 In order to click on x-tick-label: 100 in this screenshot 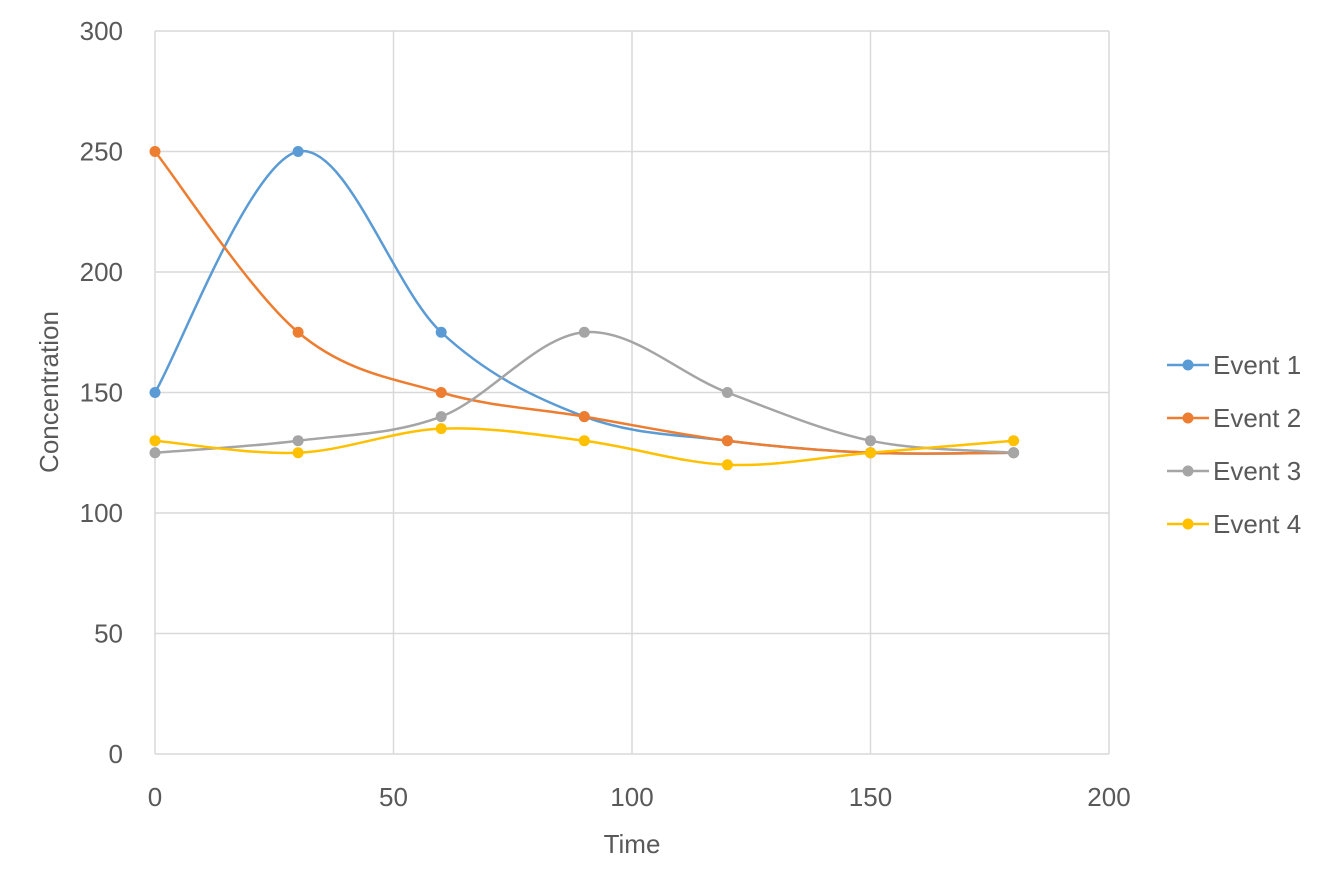, I will do `click(631, 797)`.